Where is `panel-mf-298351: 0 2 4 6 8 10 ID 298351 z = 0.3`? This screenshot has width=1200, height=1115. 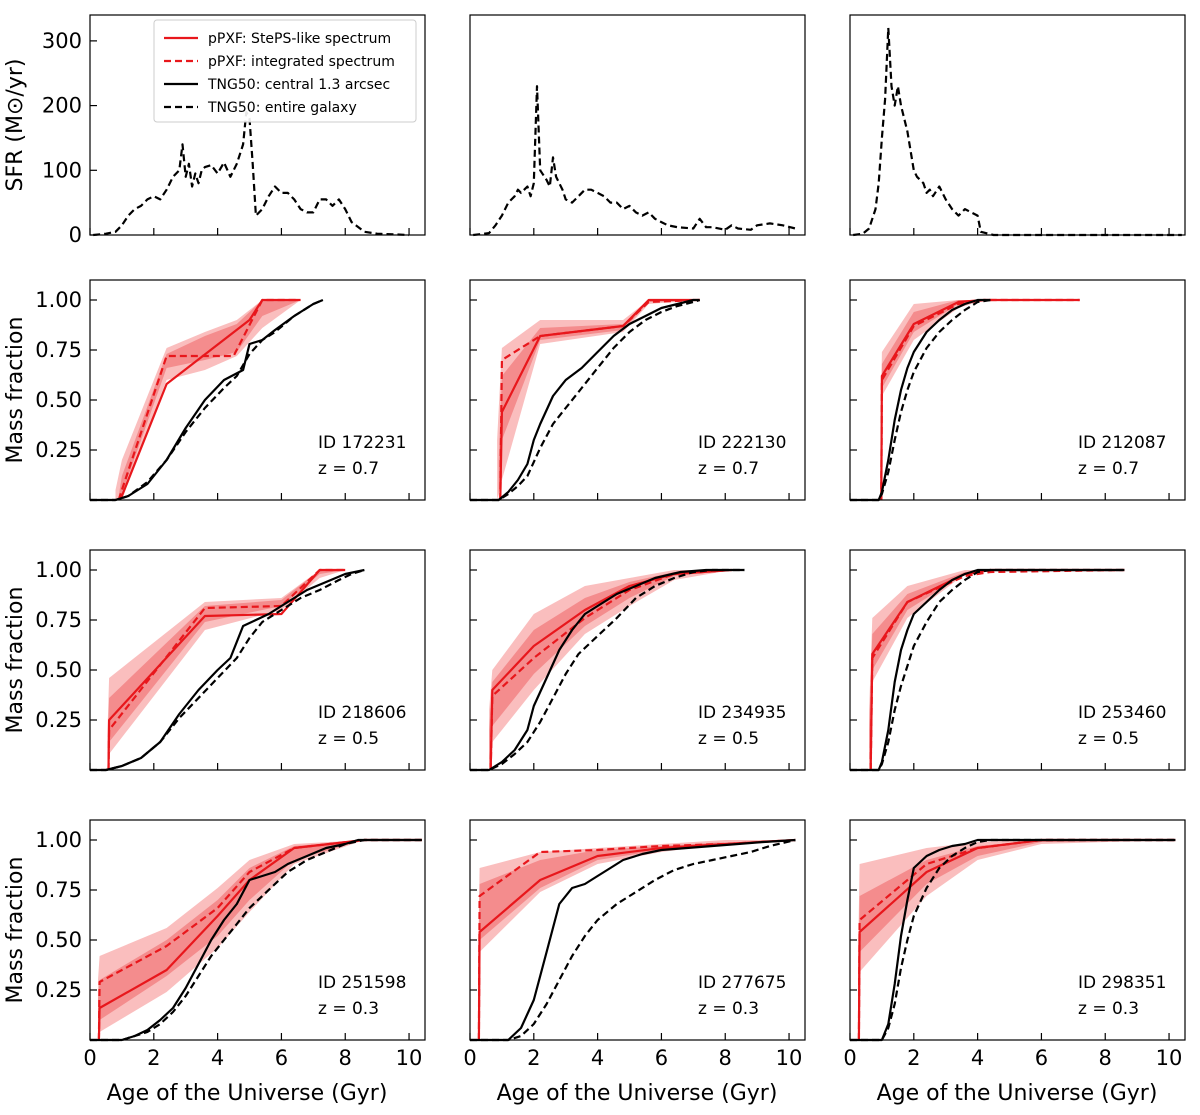 panel-mf-298351: 0 2 4 6 8 10 ID 298351 z = 0.3 is located at coordinates (1014, 944).